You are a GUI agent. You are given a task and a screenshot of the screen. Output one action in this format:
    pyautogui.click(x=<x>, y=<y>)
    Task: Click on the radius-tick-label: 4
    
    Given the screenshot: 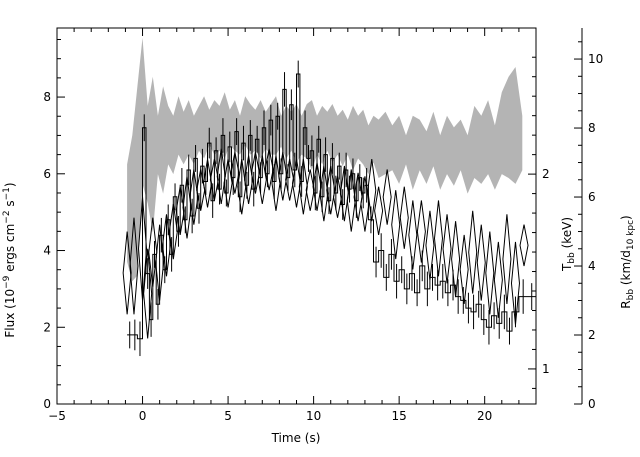 What is the action you would take?
    pyautogui.click(x=592, y=266)
    